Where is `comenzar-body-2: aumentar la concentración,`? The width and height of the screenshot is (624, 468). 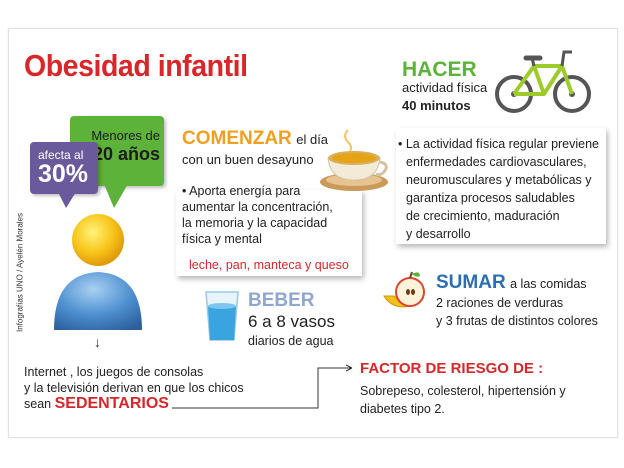
comenzar-body-2: aumentar la concentración, is located at coordinates (257, 207).